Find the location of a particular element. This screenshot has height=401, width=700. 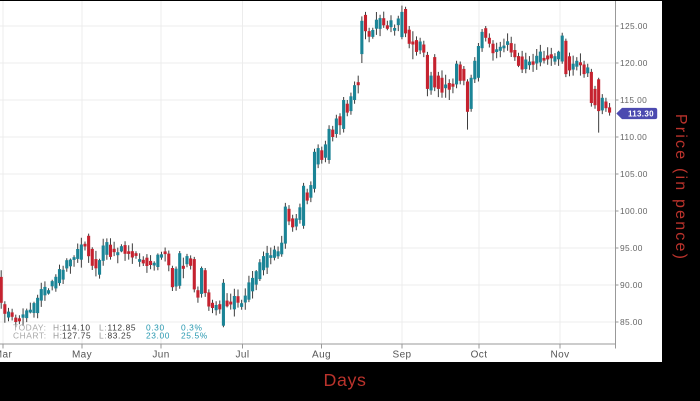

svg-text: CHART: is located at coordinates (30, 336).